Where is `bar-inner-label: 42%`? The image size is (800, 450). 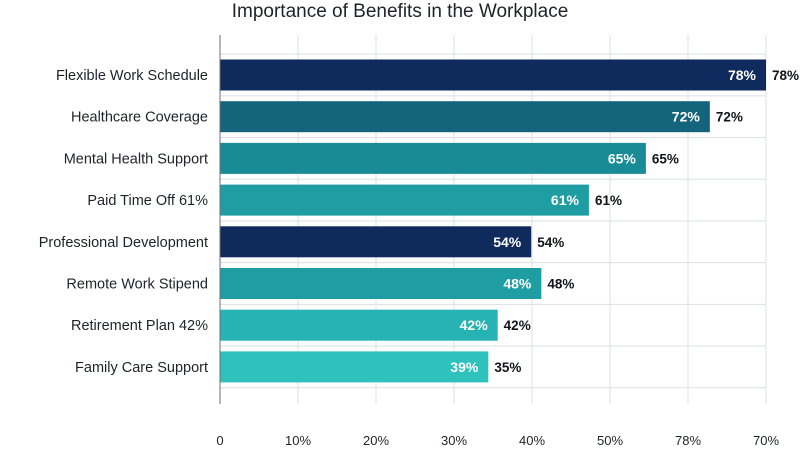
bar-inner-label: 42% is located at coordinates (474, 325).